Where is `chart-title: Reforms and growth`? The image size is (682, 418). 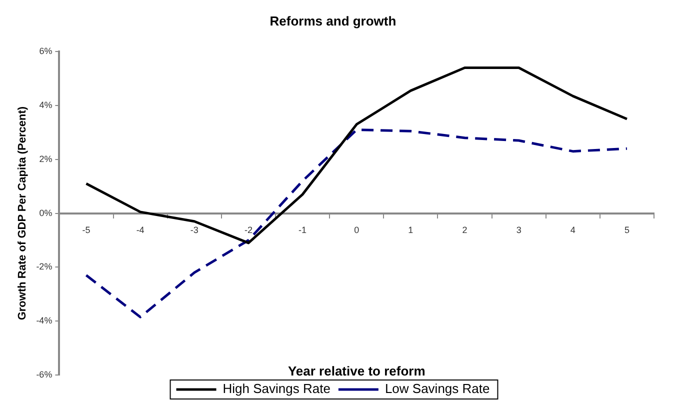 chart-title: Reforms and growth is located at coordinates (333, 20).